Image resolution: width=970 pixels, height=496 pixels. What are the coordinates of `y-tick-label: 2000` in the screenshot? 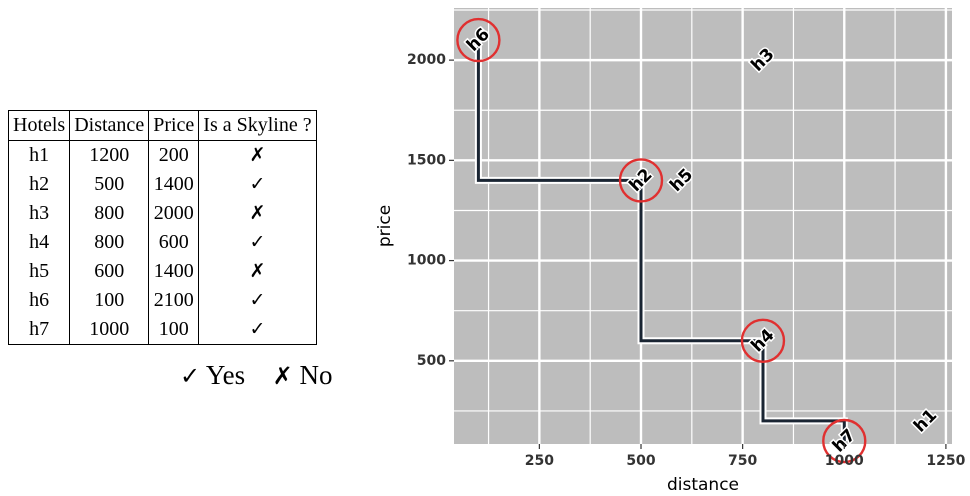 It's located at (426, 60).